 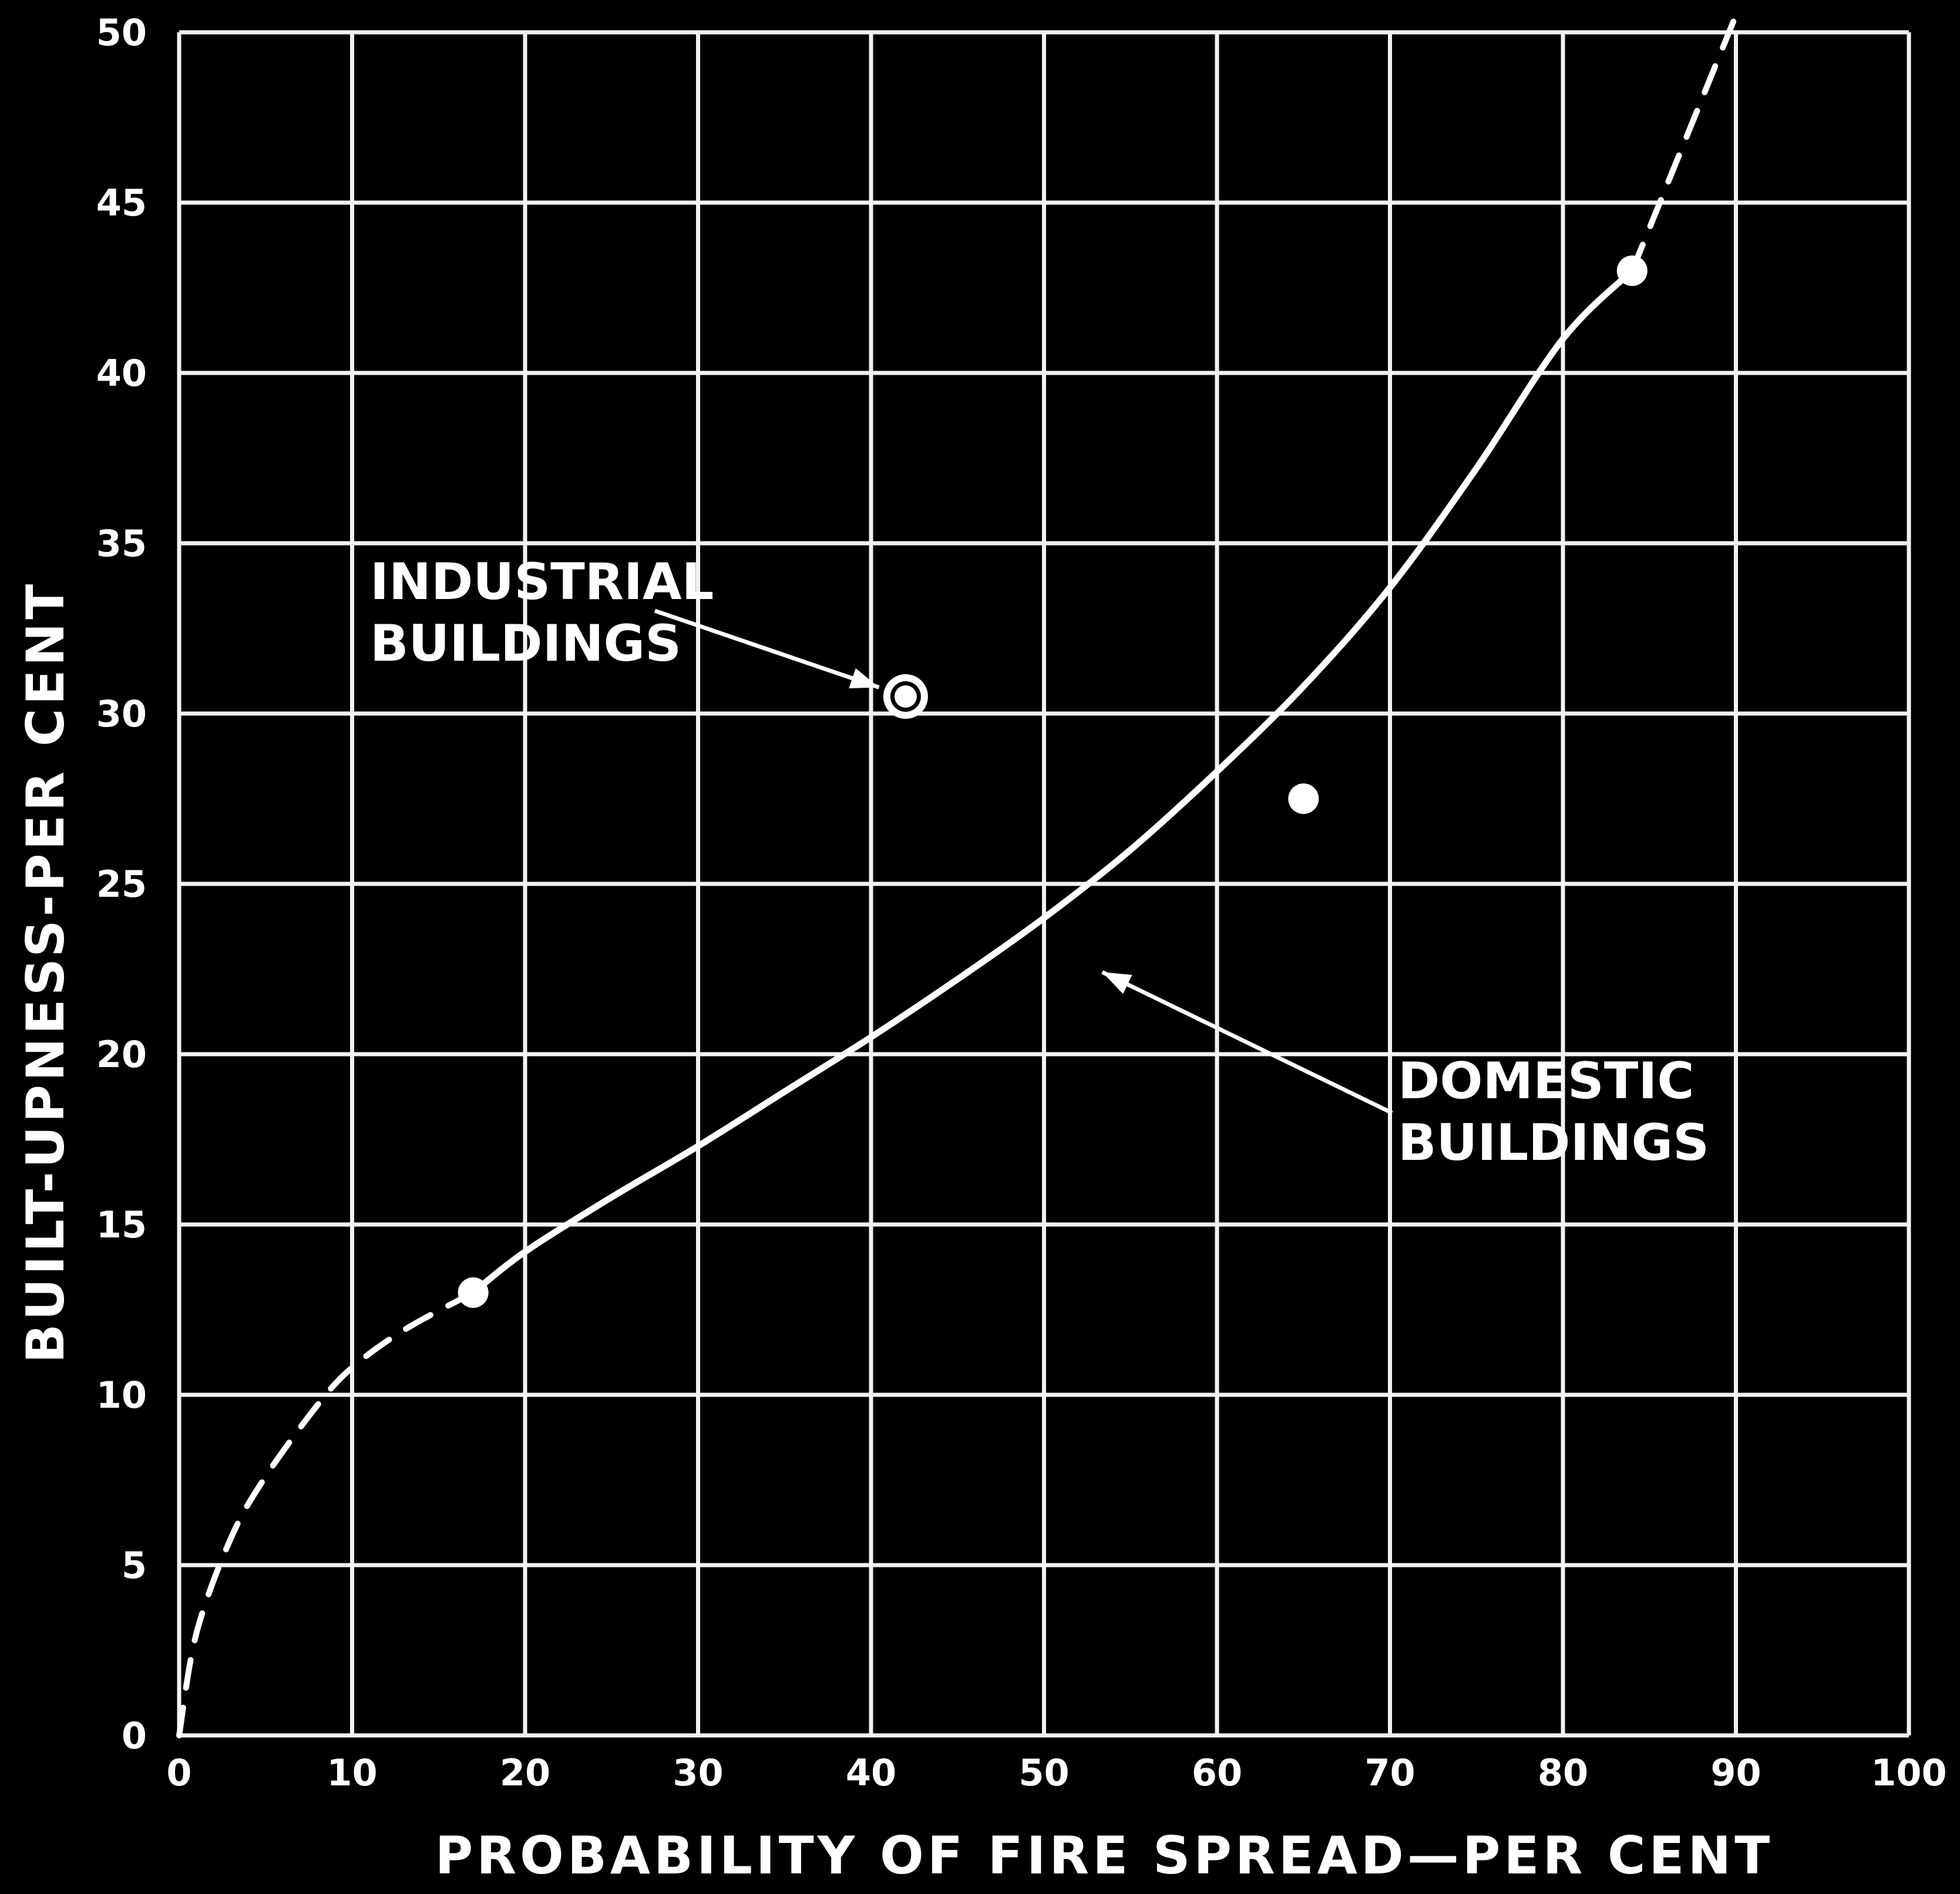 I want to click on y-tick-label: 20, so click(x=122, y=1054).